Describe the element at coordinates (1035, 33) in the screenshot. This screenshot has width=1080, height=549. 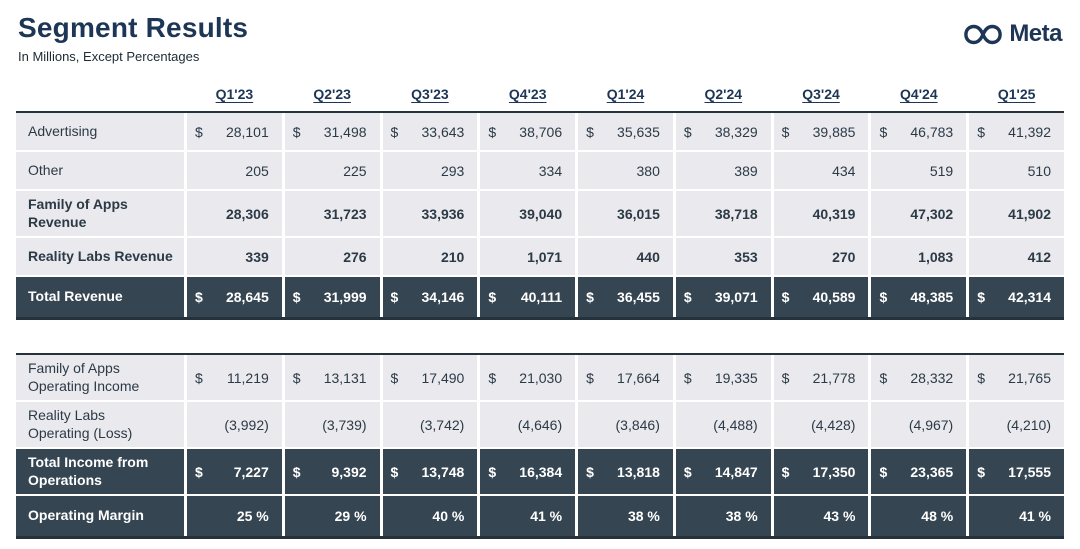
I see `meta-logo-text: Meta` at that location.